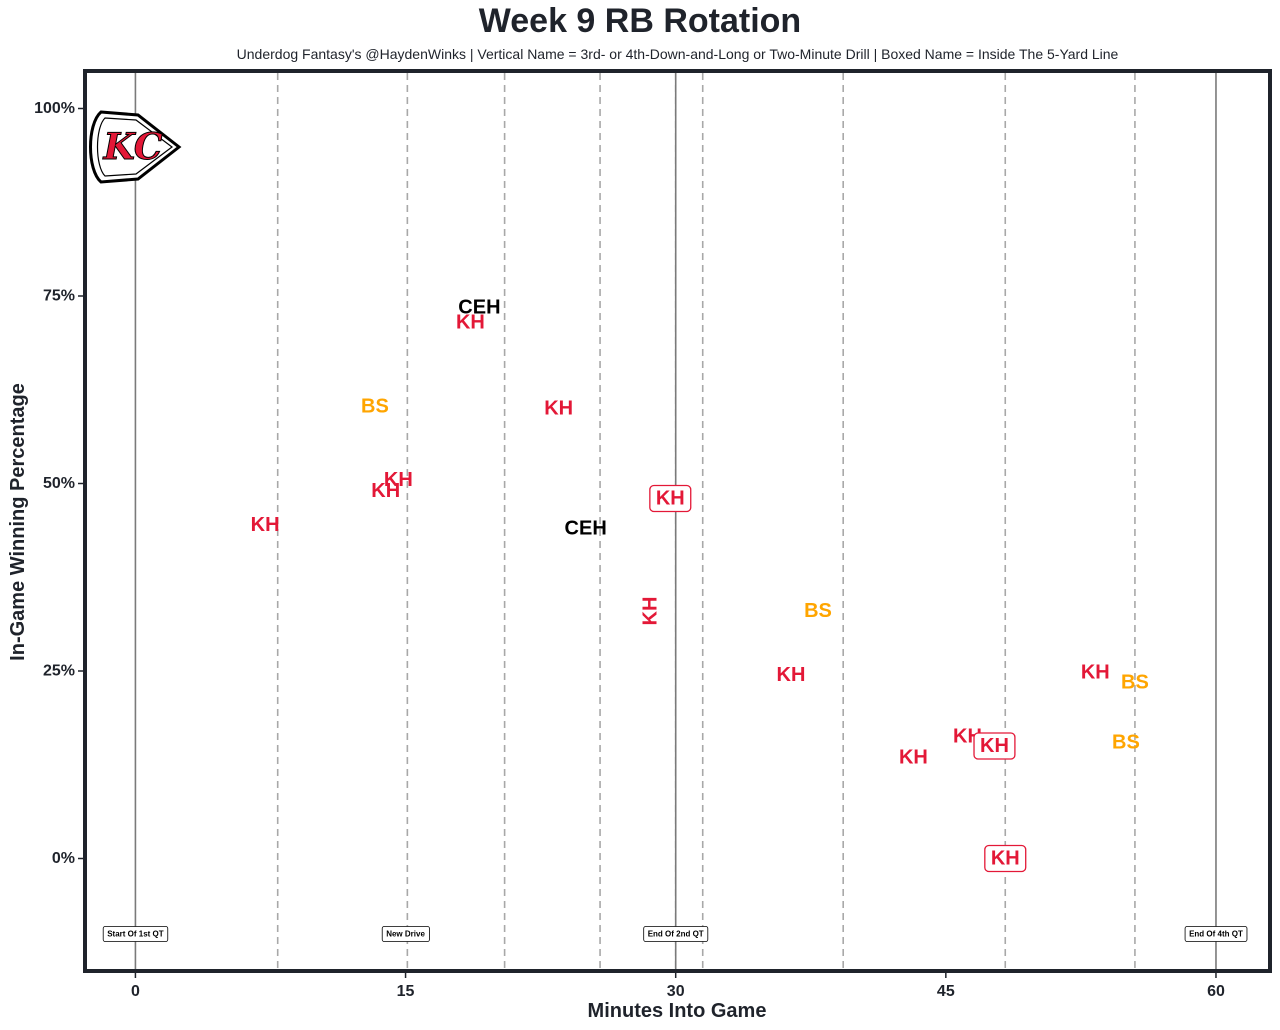 The image size is (1280, 1030). Describe the element at coordinates (676, 991) in the screenshot. I see `x-tick-label: 30` at that location.